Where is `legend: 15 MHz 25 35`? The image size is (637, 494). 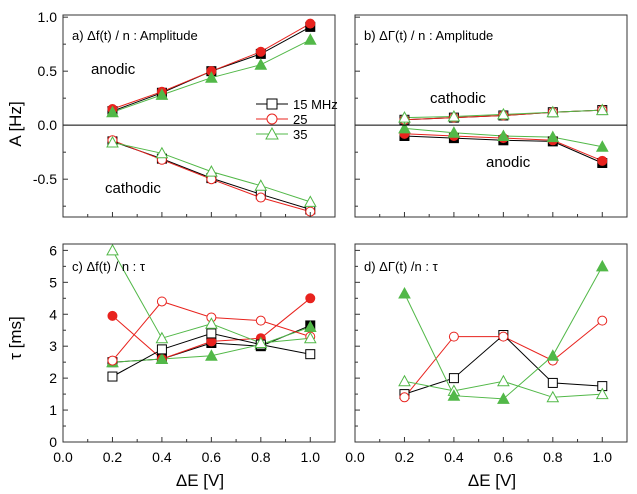 legend: 15 MHz 25 35 is located at coordinates (297, 119).